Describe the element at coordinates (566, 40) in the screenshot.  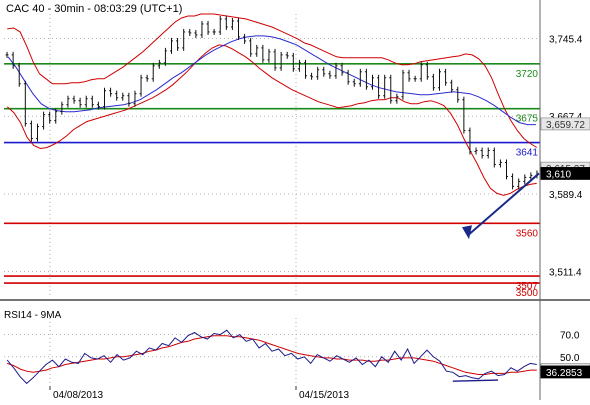
I see `price-tick-label: 3,745.4` at that location.